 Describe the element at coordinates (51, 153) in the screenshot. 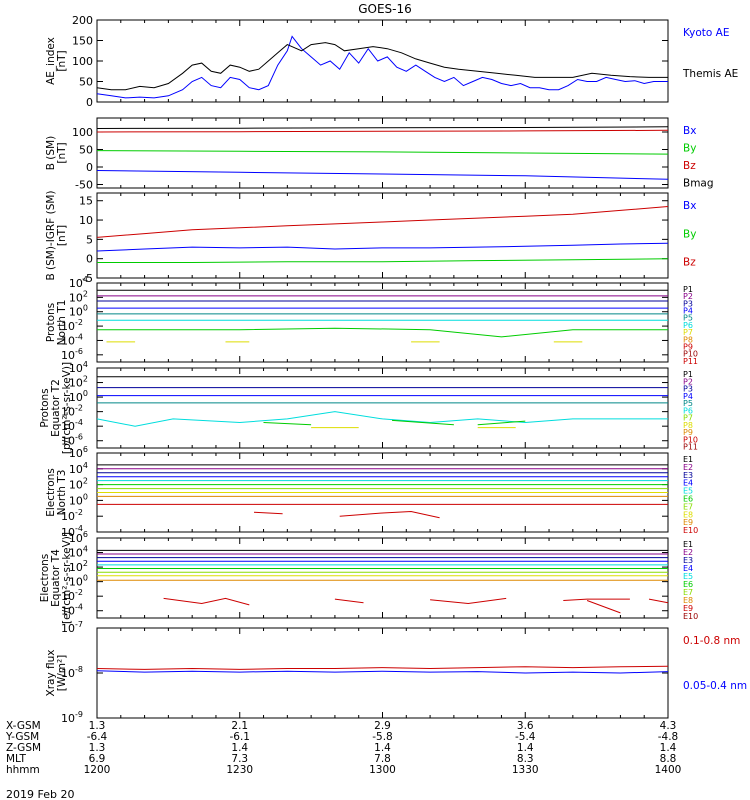

I see `y-axis-label: B (SM)` at that location.